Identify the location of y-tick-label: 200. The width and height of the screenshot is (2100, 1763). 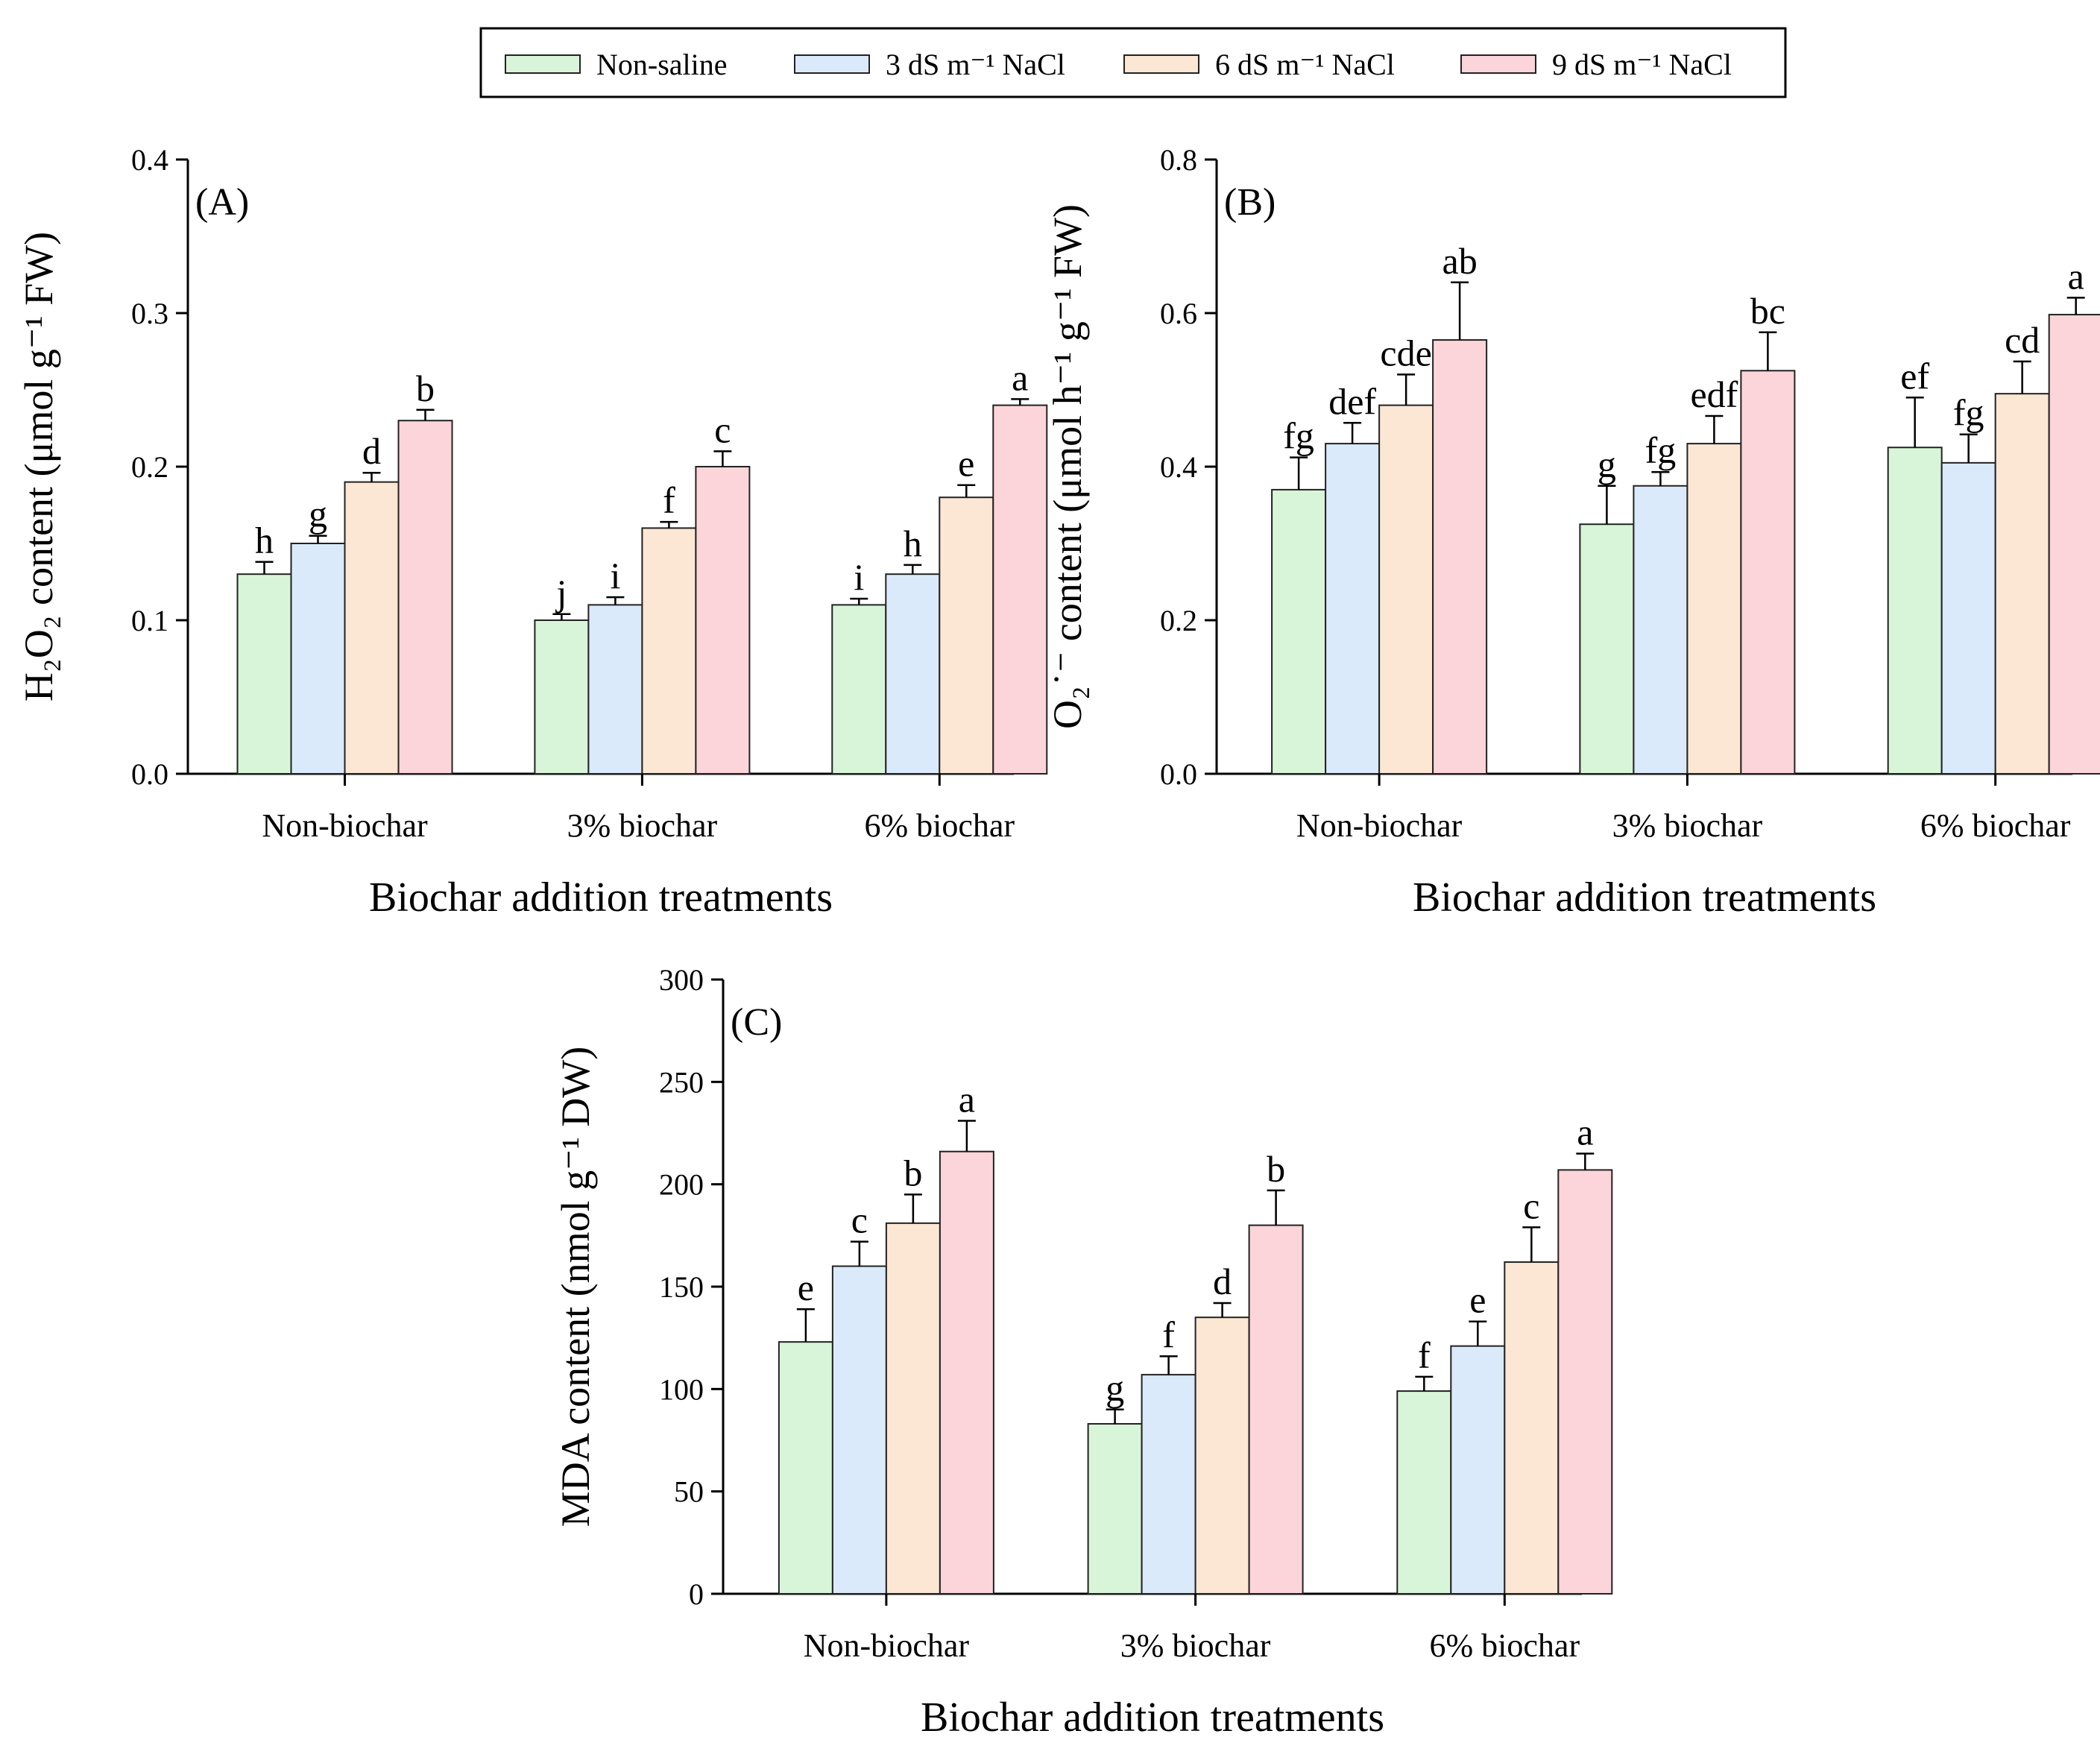
(681, 1185).